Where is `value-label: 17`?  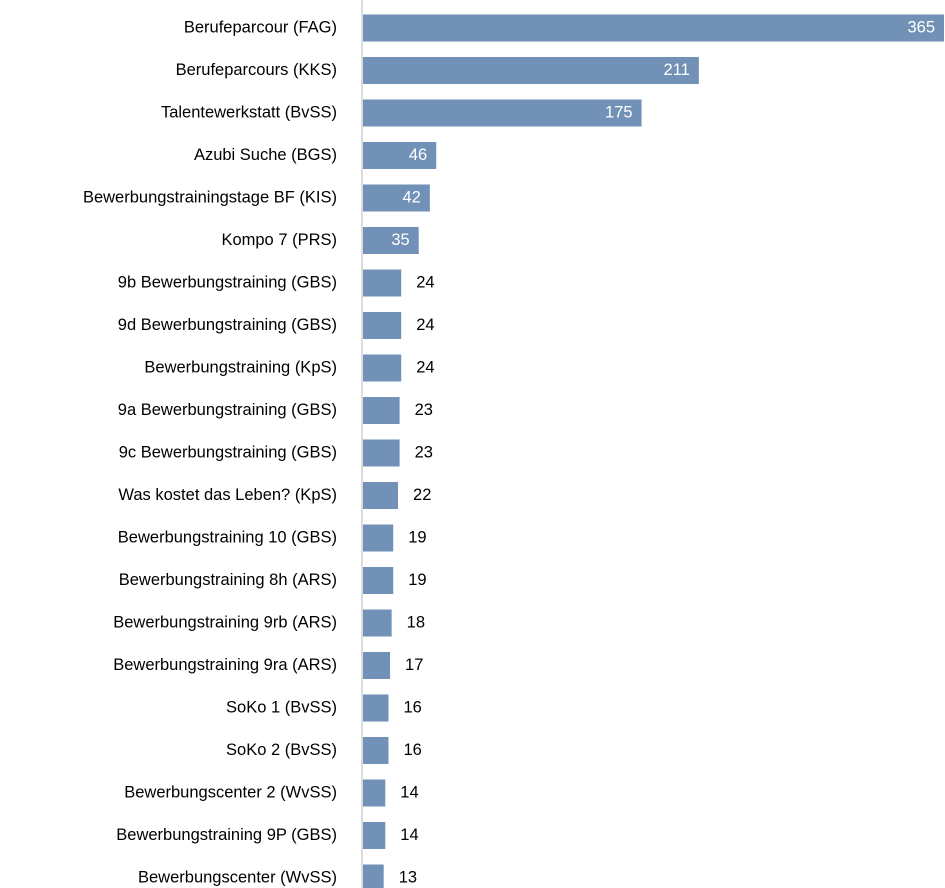 value-label: 17 is located at coordinates (414, 665).